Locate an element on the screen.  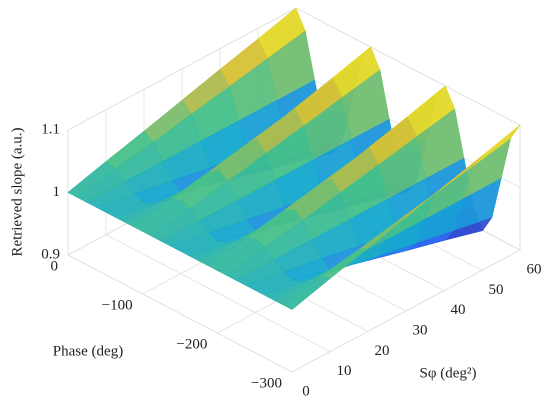
y-tick-label: 20 is located at coordinates (382, 351).